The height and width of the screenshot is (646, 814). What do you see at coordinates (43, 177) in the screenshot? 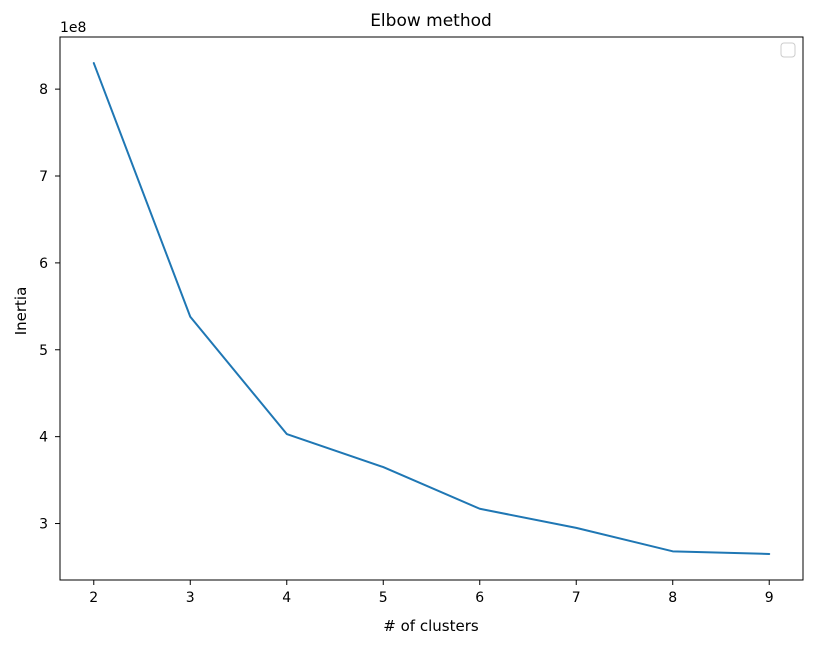
I see `y-tick-label: 7` at bounding box center [43, 177].